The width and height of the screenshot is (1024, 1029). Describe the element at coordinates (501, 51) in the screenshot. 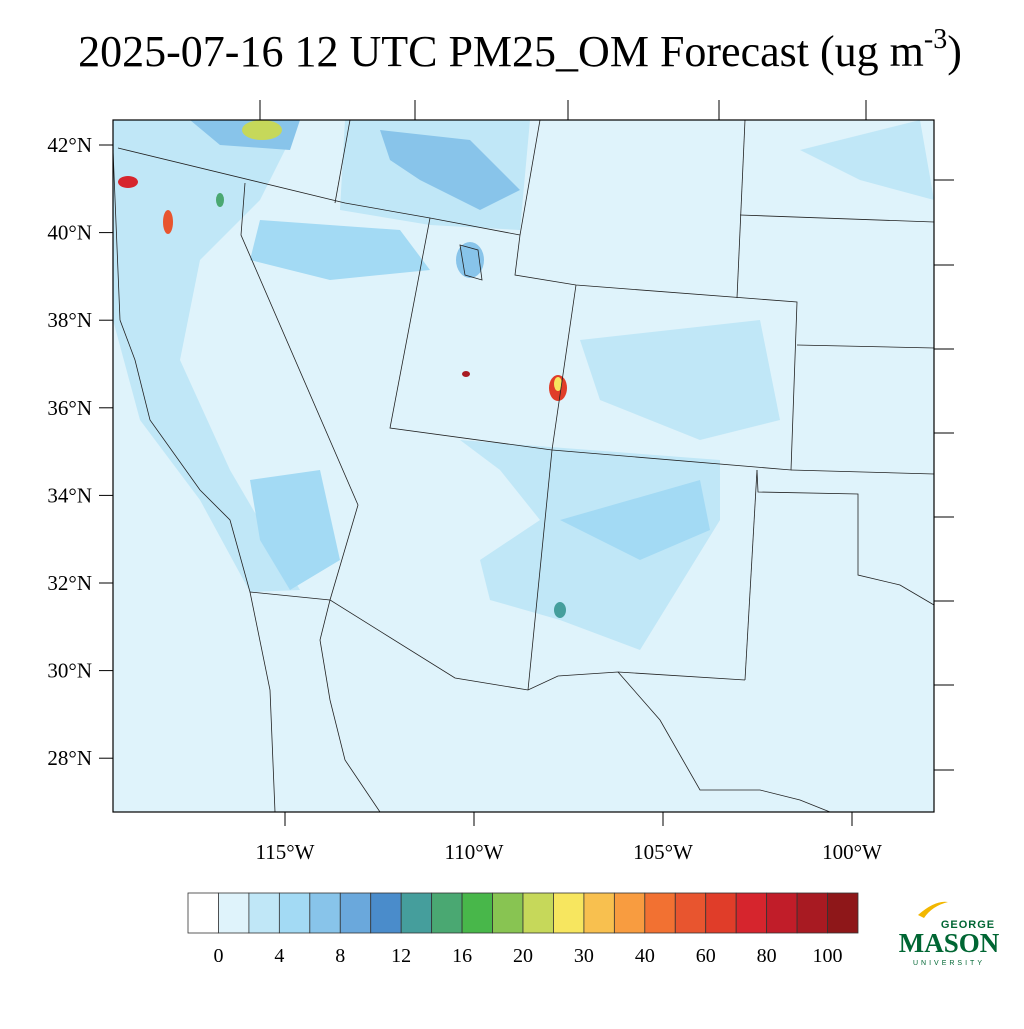

I see `title-main: 2025-07-16 12 UTC PM25_OM Forecast (ug m` at that location.